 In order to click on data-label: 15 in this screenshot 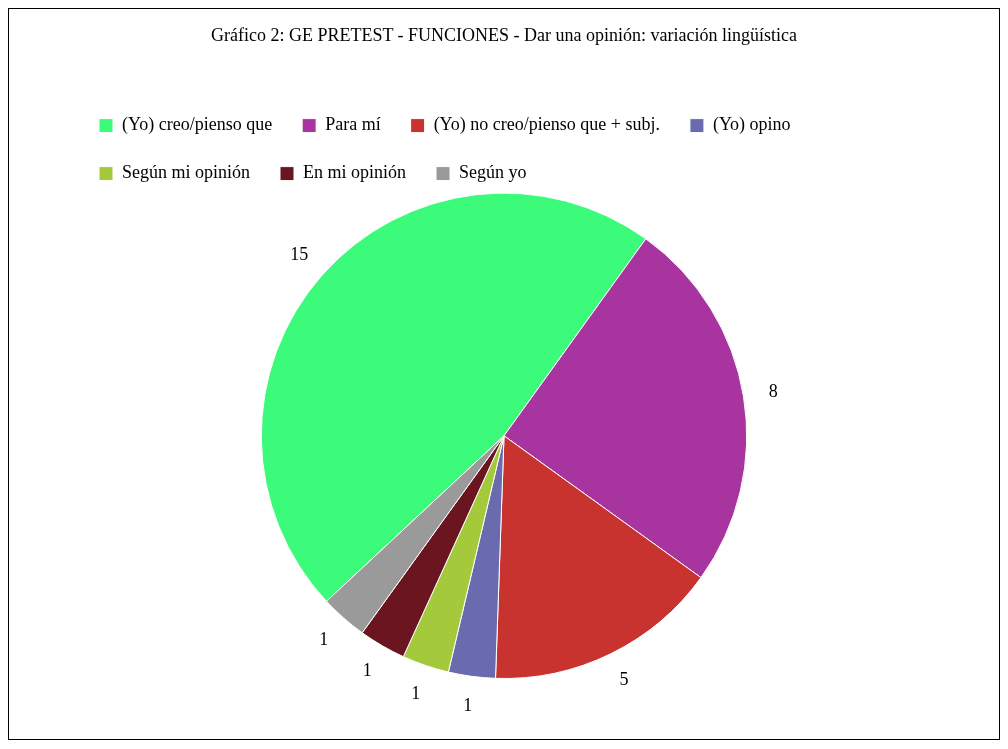, I will do `click(299, 254)`.